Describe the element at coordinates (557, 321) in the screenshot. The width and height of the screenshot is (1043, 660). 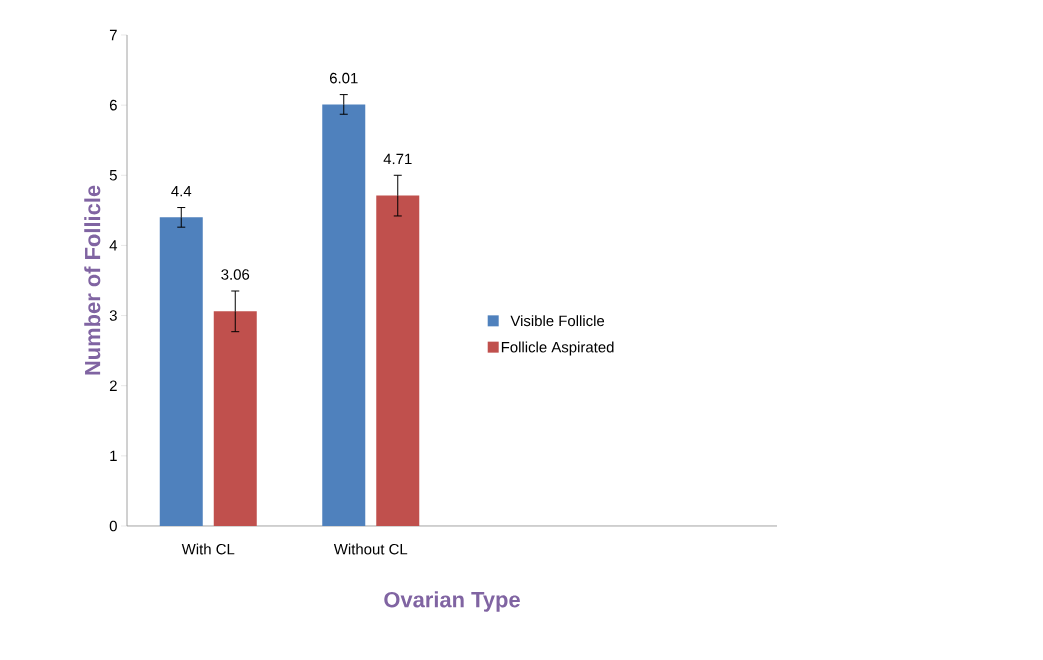
I see `legend-label: Visible Follicle` at that location.